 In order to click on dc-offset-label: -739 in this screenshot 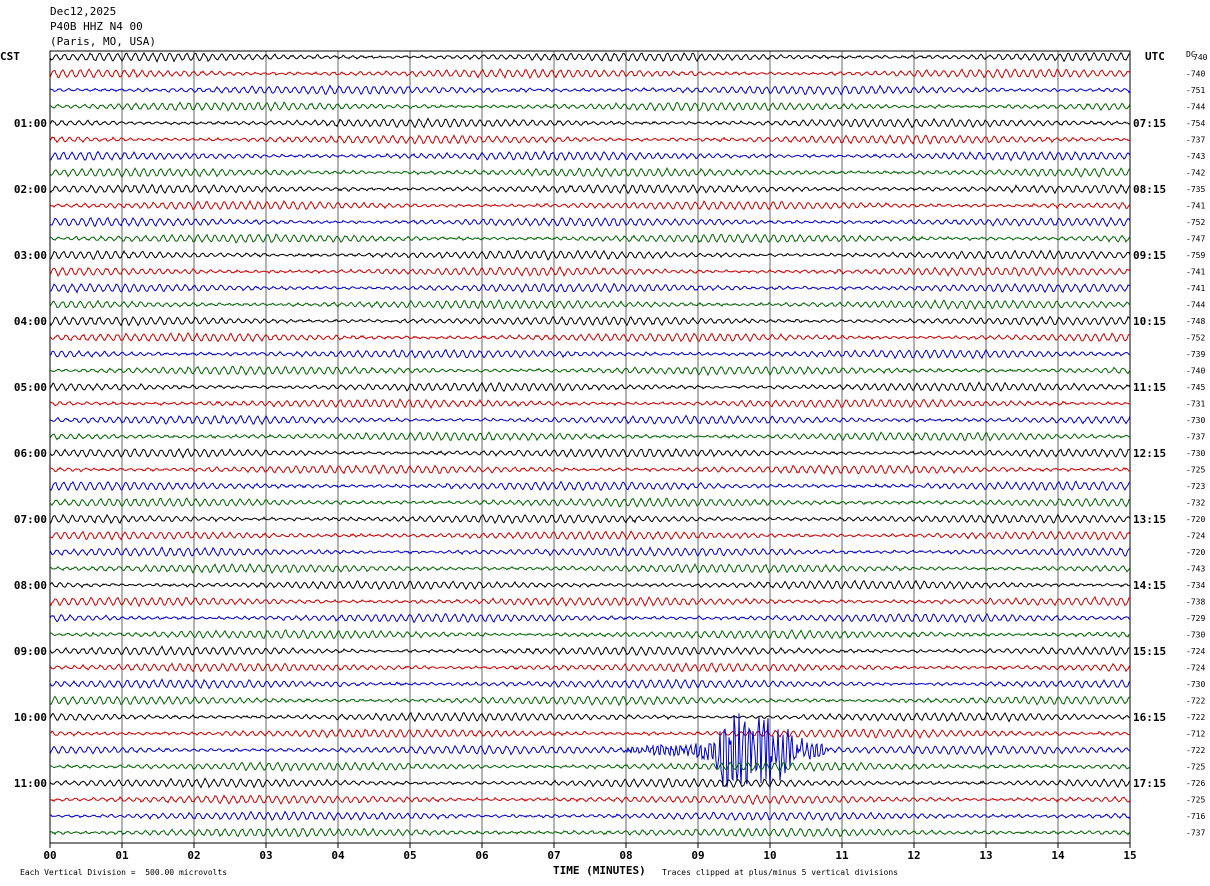, I will do `click(1195, 354)`.